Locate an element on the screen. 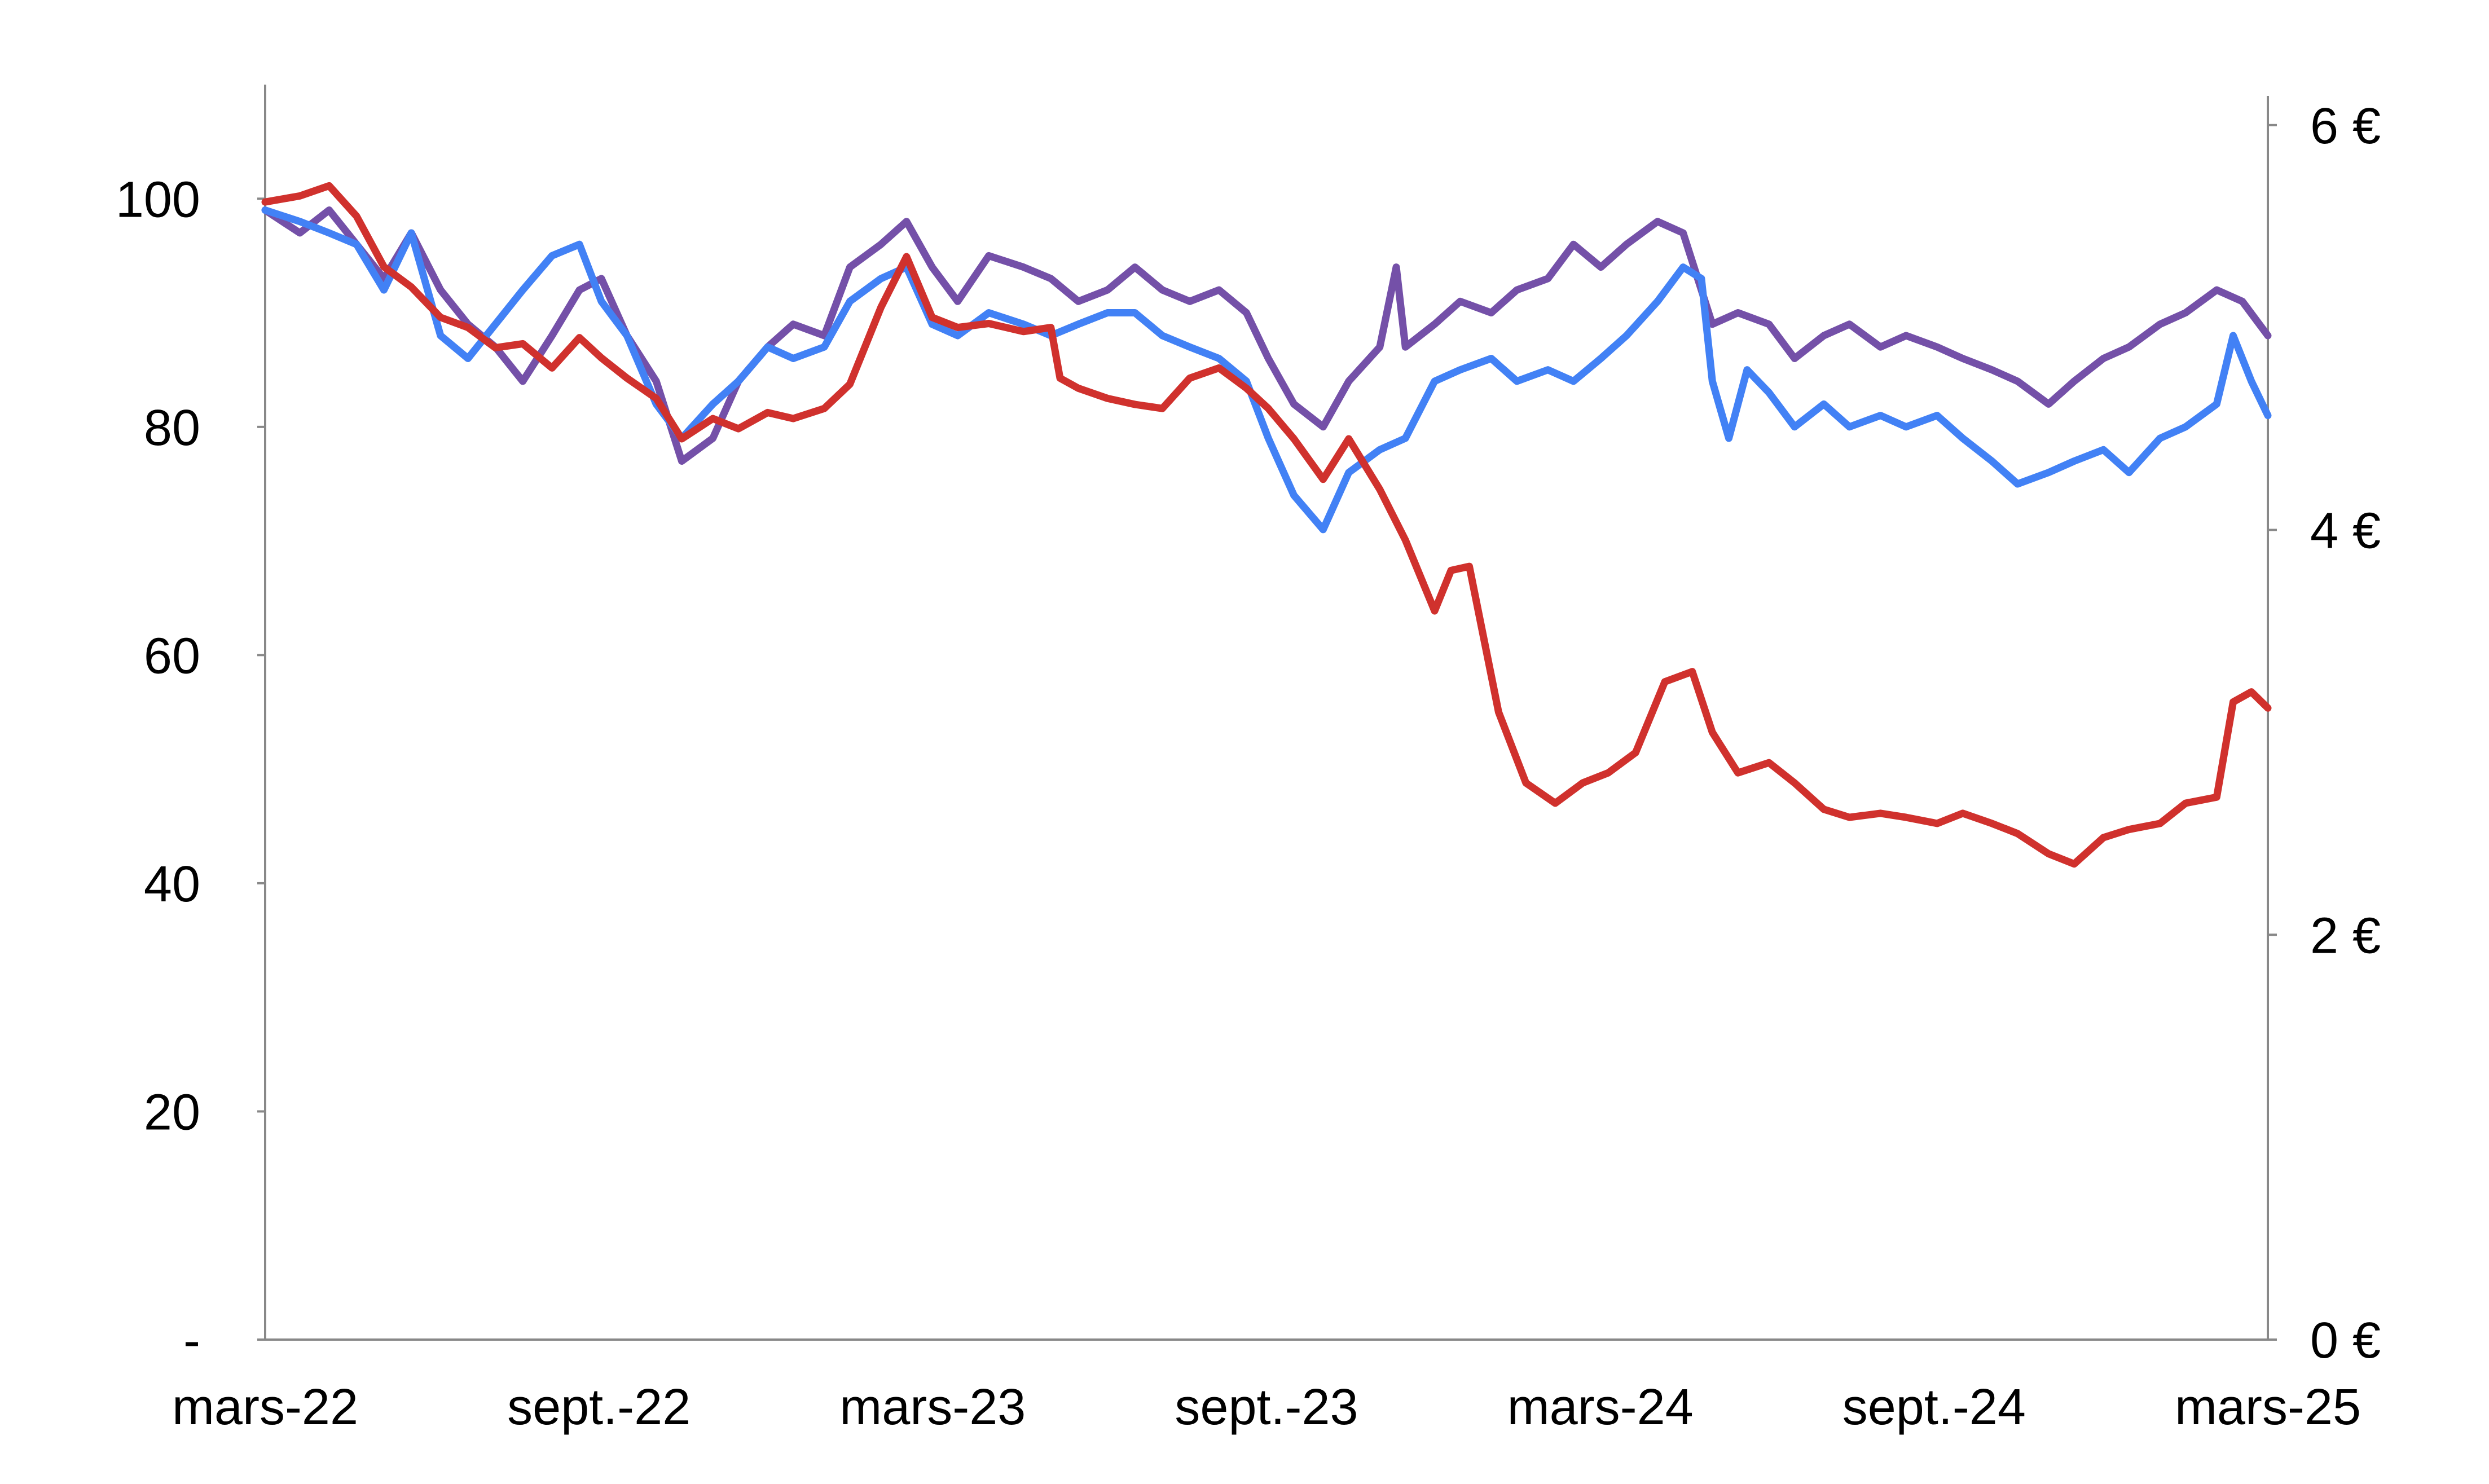 This screenshot has height=1484, width=2489. x-tick-label: mars-24 is located at coordinates (1600, 1407).